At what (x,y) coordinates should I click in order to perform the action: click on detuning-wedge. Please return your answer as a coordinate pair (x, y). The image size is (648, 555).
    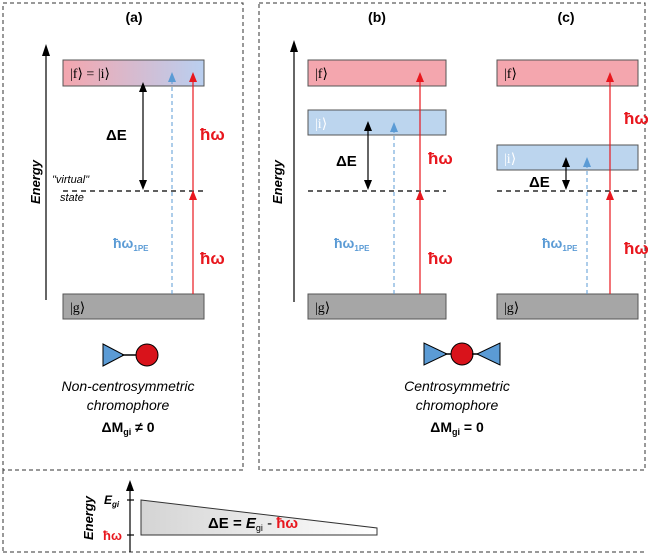
    Looking at the image, I should click on (259, 517).